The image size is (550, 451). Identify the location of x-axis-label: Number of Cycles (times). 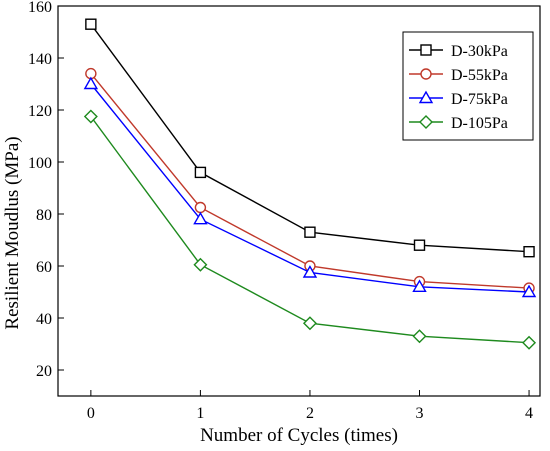
(299, 435).